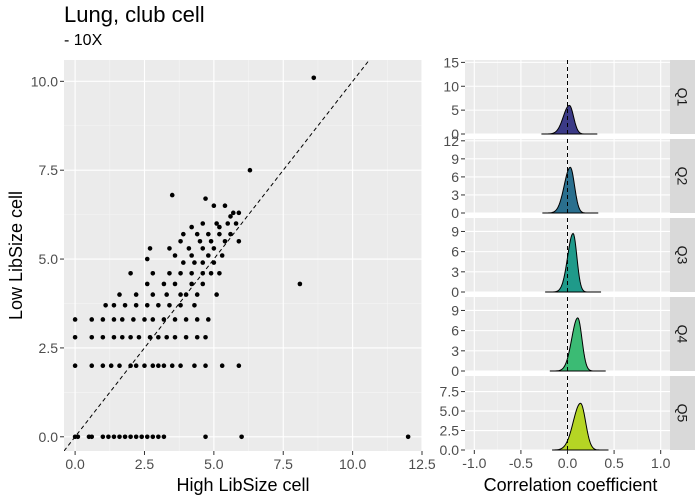 The image size is (700, 500). I want to click on facet-label-q4: Q4, so click(683, 334).